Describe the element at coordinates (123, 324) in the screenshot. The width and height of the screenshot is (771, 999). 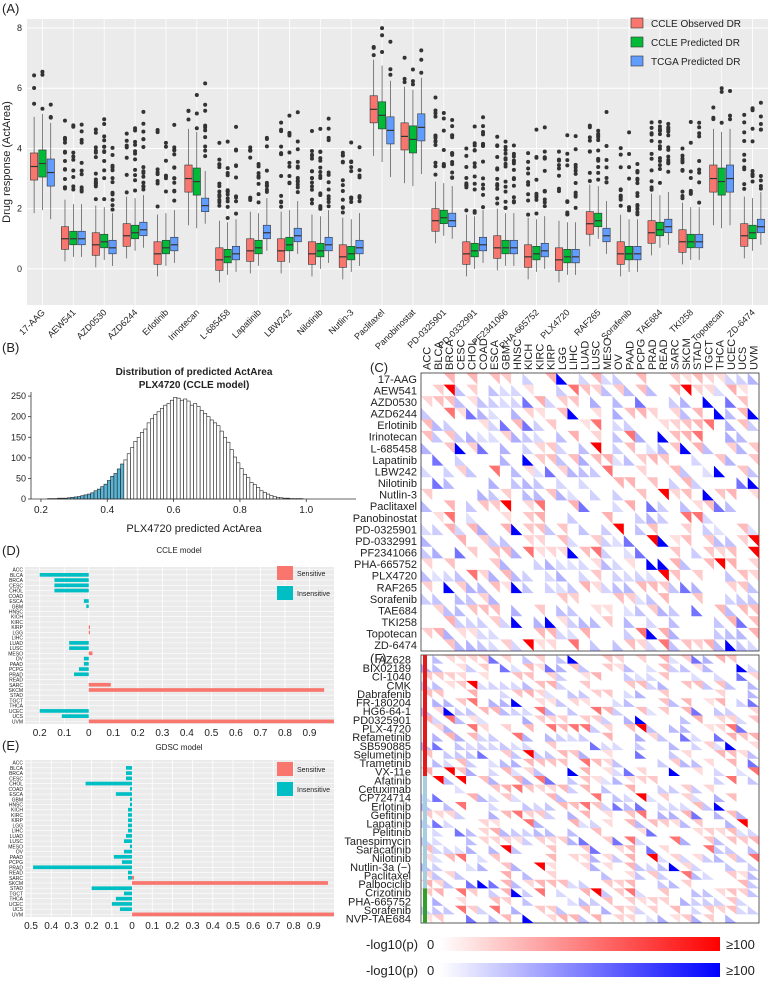
I see `x-tick-label: AZD6244` at that location.